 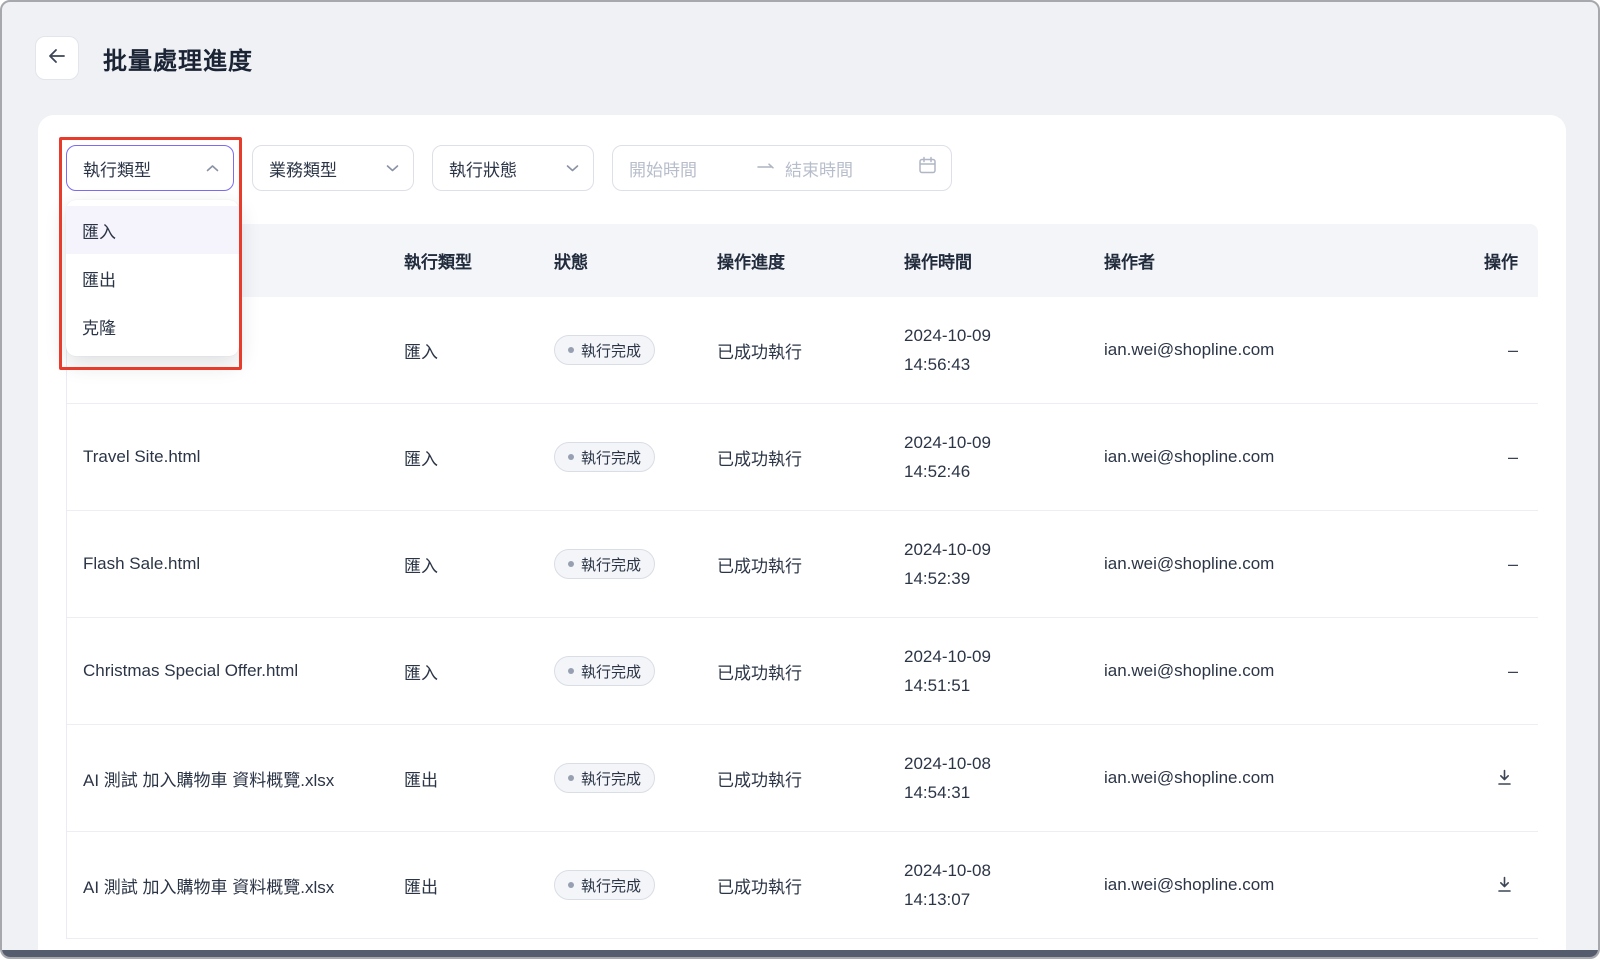 I want to click on exec-type-select: 執行類型, so click(x=150, y=168).